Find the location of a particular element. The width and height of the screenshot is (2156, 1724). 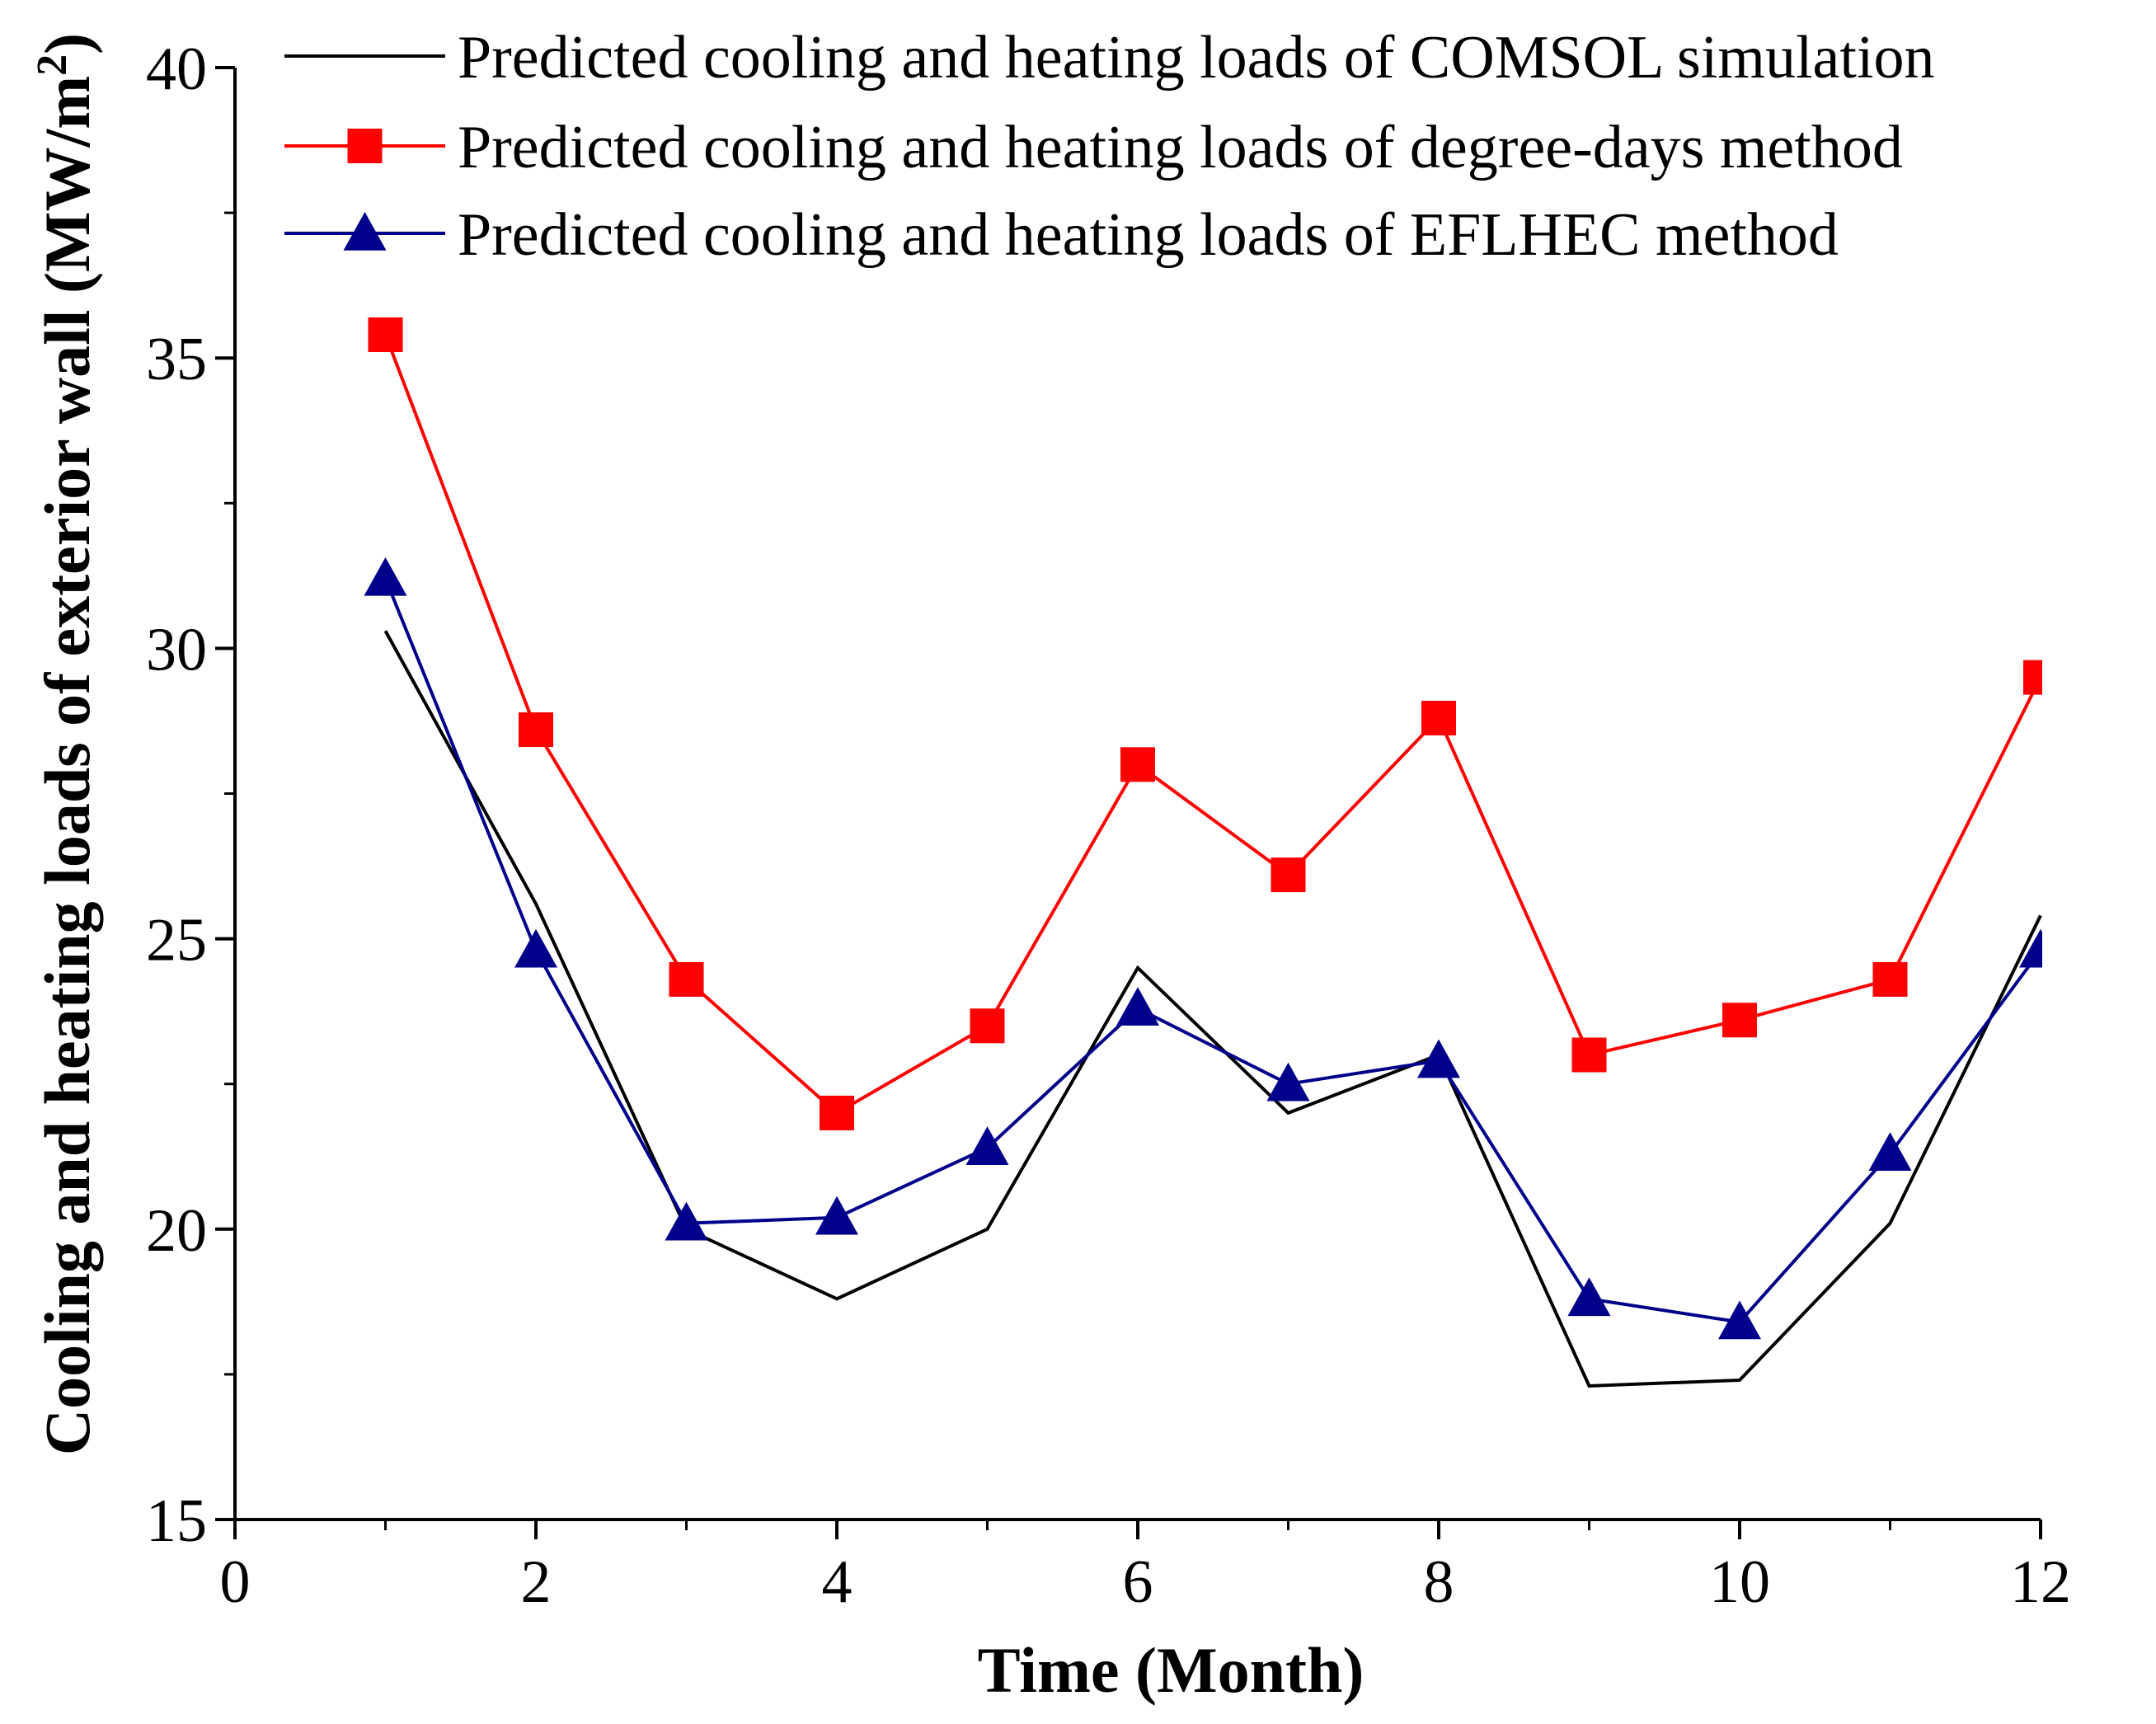

x-tick-label-0: 0 is located at coordinates (235, 1582).